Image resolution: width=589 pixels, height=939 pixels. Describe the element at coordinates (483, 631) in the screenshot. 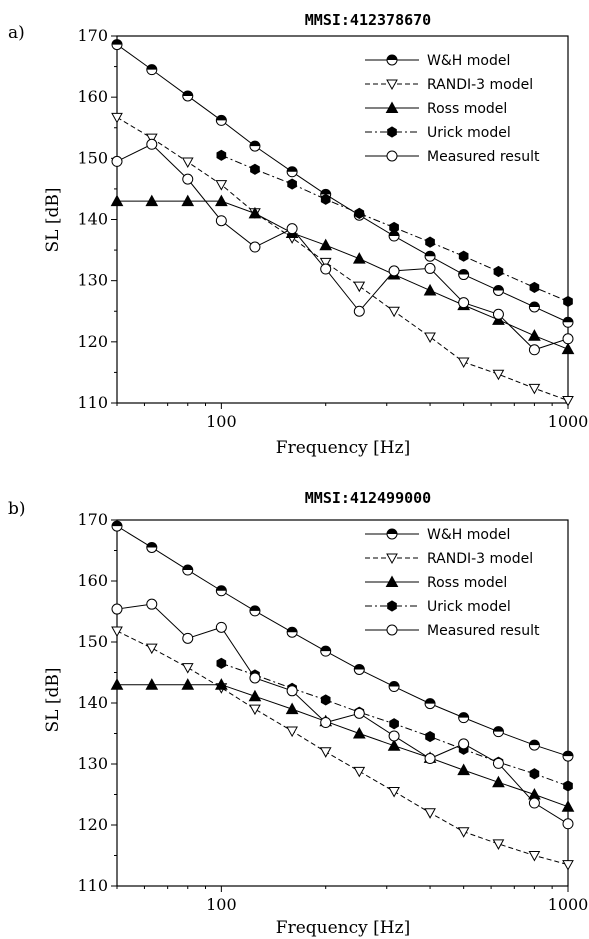

I see `legend-label: Measured result` at that location.